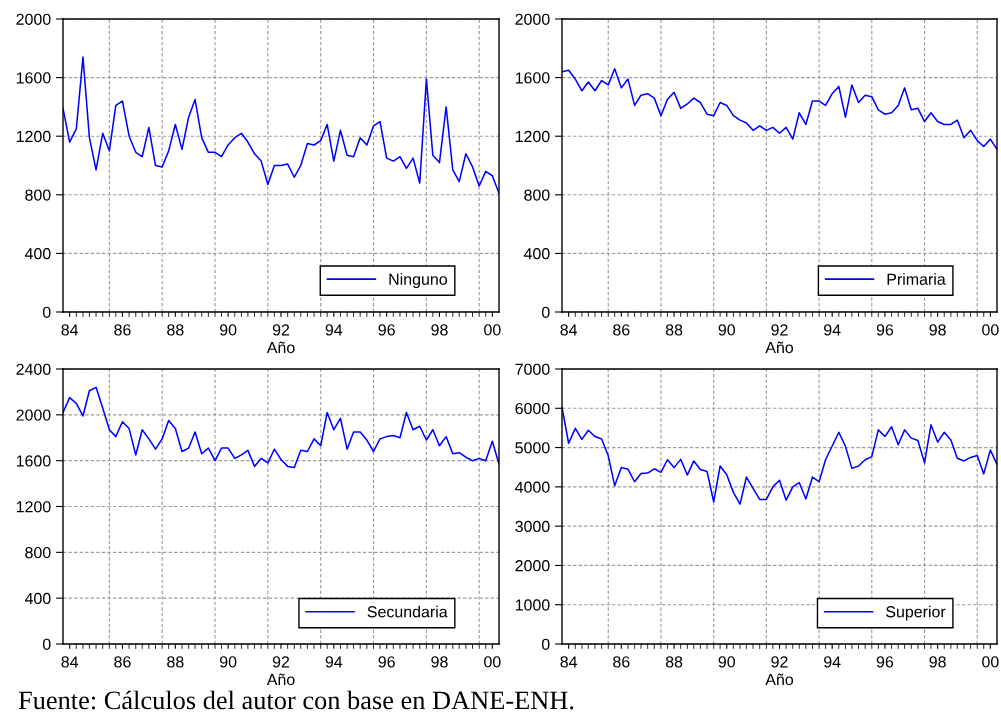  Describe the element at coordinates (33, 369) in the screenshot. I see `y-tick-label: 2400` at that location.